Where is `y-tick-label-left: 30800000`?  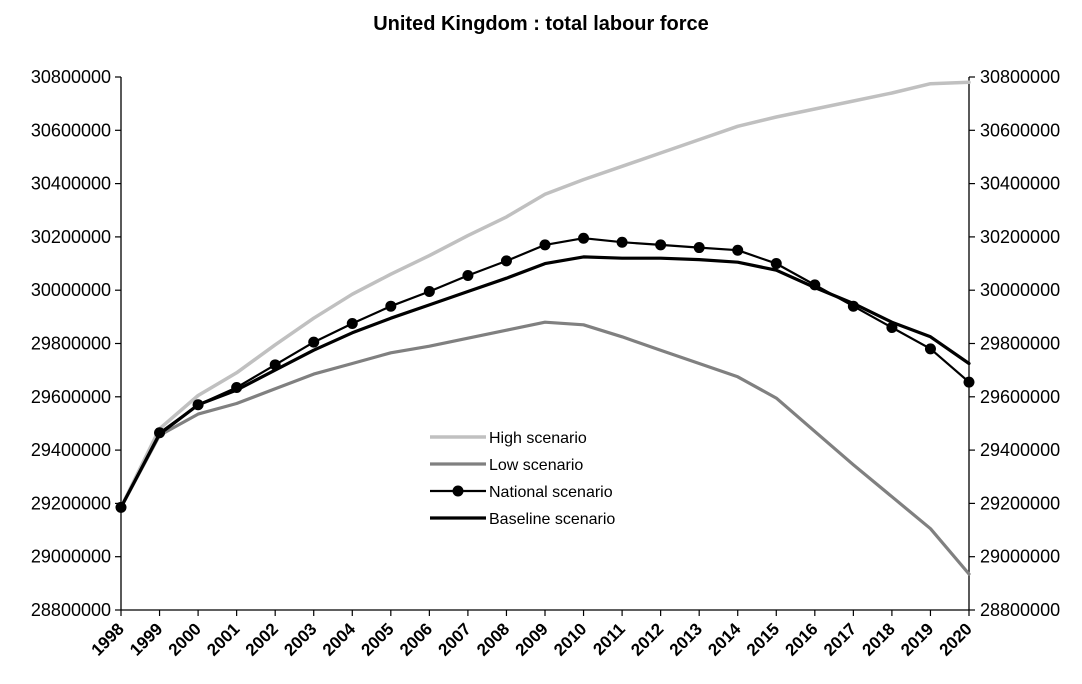 y-tick-label-left: 30800000 is located at coordinates (71, 77).